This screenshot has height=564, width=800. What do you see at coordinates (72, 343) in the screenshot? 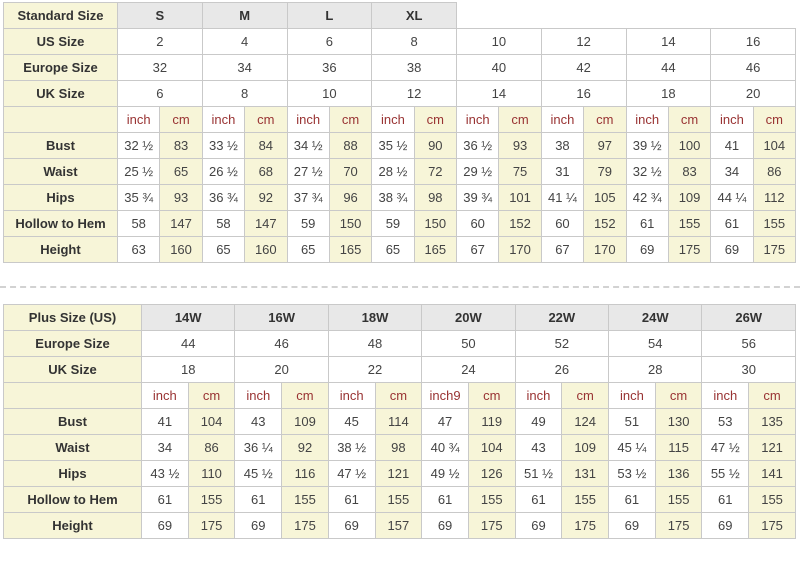
I see `row-label: Europe Size` at bounding box center [72, 343].